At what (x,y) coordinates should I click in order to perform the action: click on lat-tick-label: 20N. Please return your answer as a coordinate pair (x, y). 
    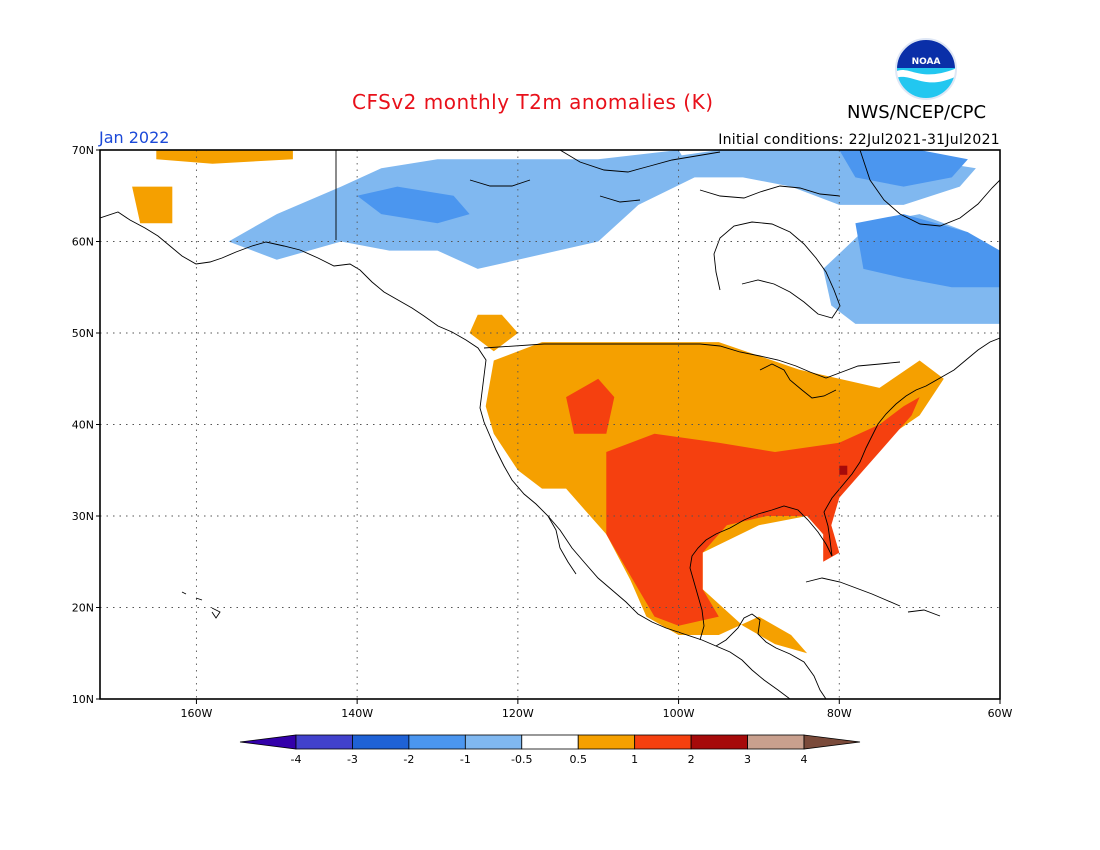
    Looking at the image, I should click on (83, 608).